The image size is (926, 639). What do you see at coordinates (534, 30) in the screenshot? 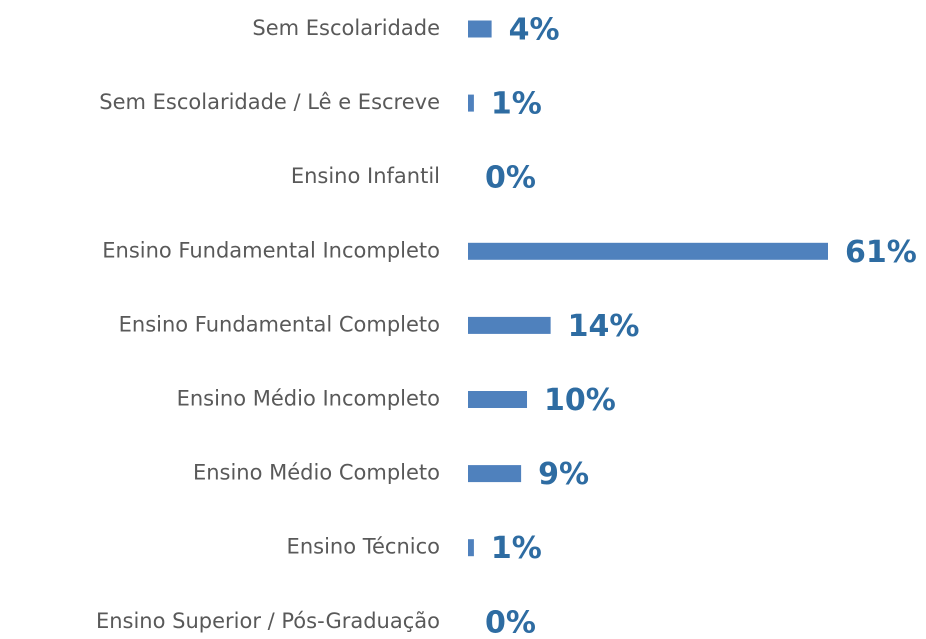
I see `value-label: 4%` at bounding box center [534, 30].